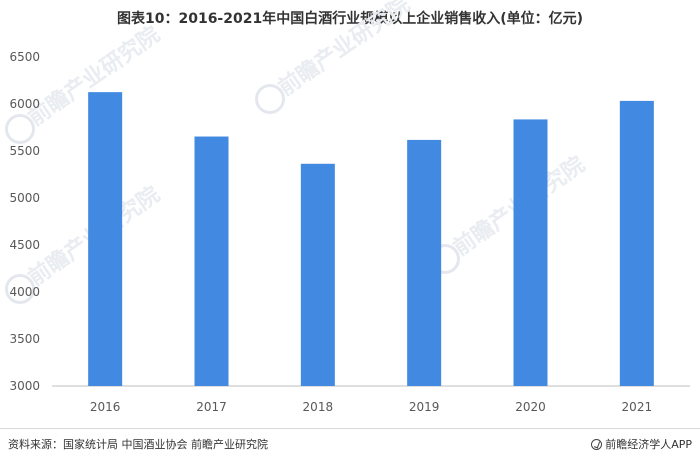  What do you see at coordinates (24, 386) in the screenshot?
I see `y-tick-label: 3000` at bounding box center [24, 386].